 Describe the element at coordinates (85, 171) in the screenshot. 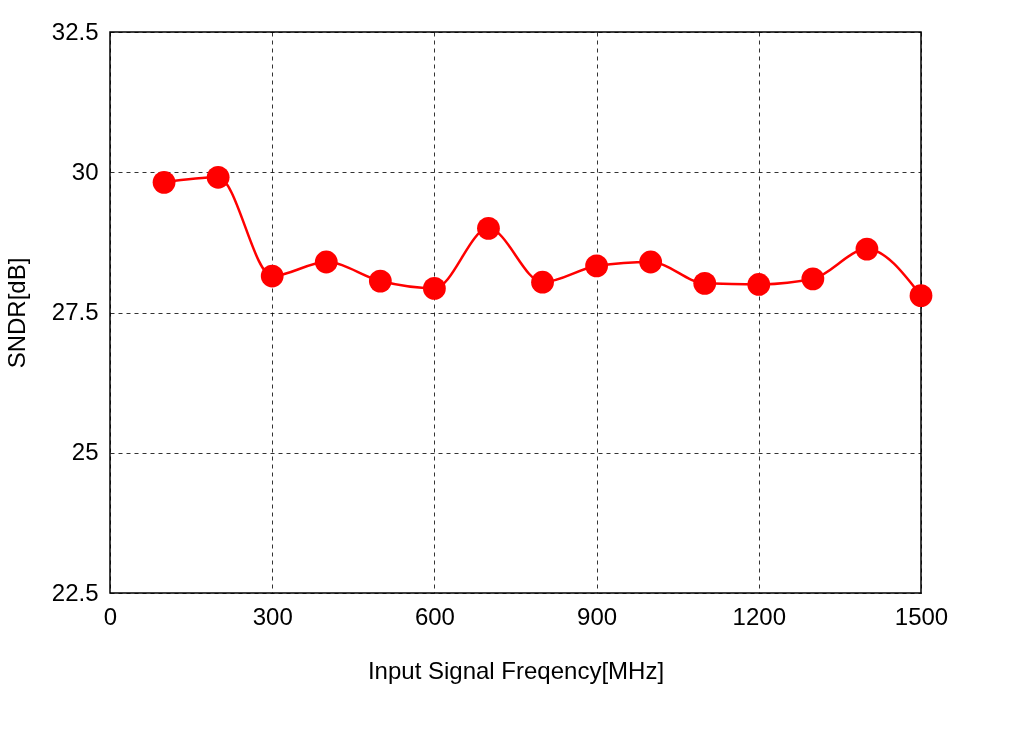

I see `y-tick-label: 30` at that location.